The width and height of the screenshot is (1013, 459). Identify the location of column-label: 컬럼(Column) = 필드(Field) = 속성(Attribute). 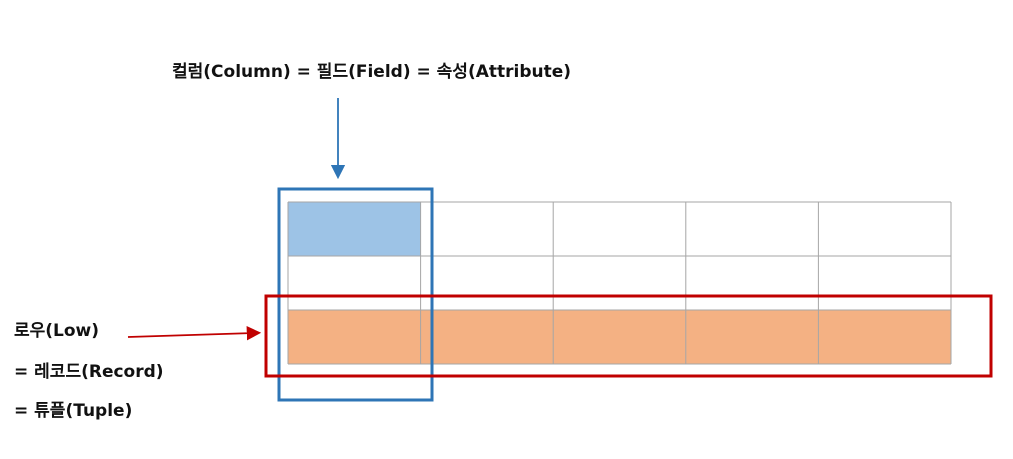
(372, 72).